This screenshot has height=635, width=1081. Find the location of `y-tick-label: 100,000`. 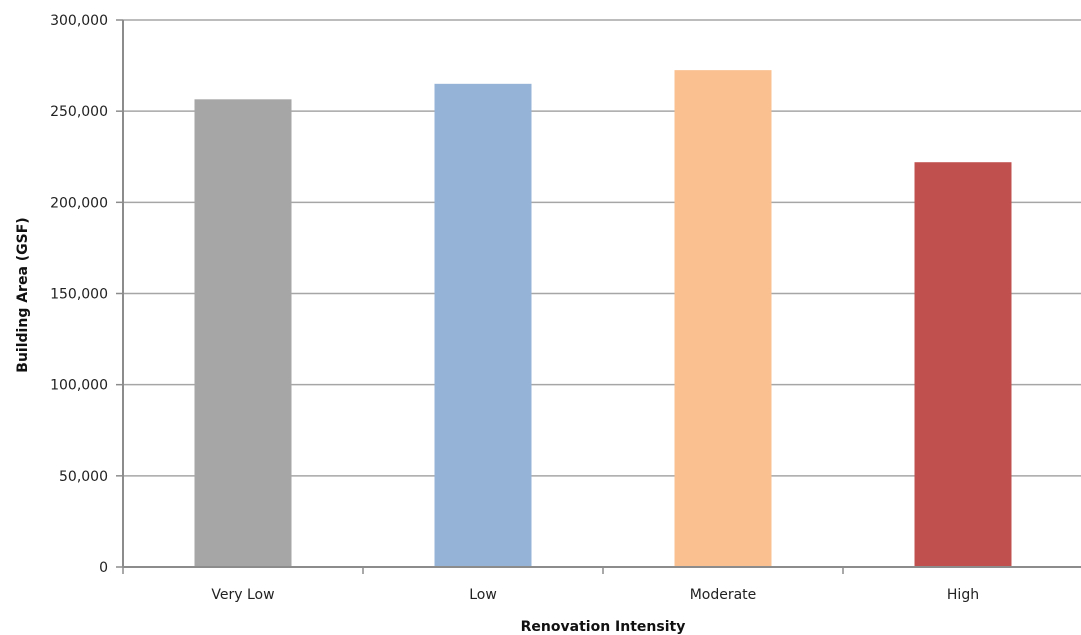

y-tick-label: 100,000 is located at coordinates (79, 386).